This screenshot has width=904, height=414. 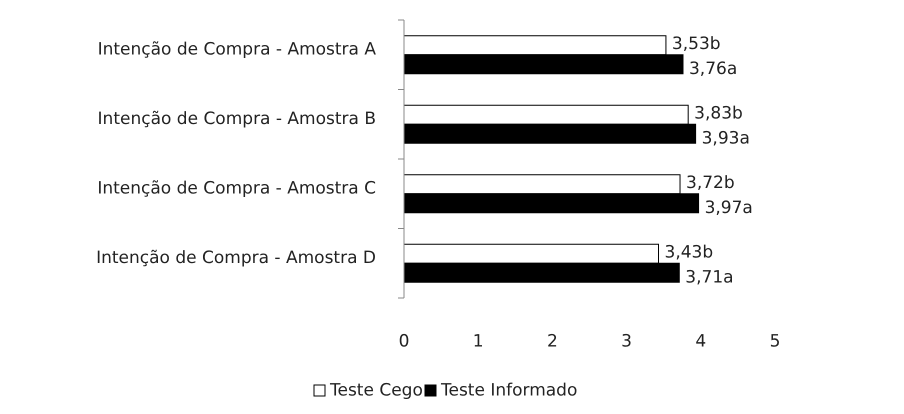 I want to click on data-label: 3,72b, so click(x=710, y=182).